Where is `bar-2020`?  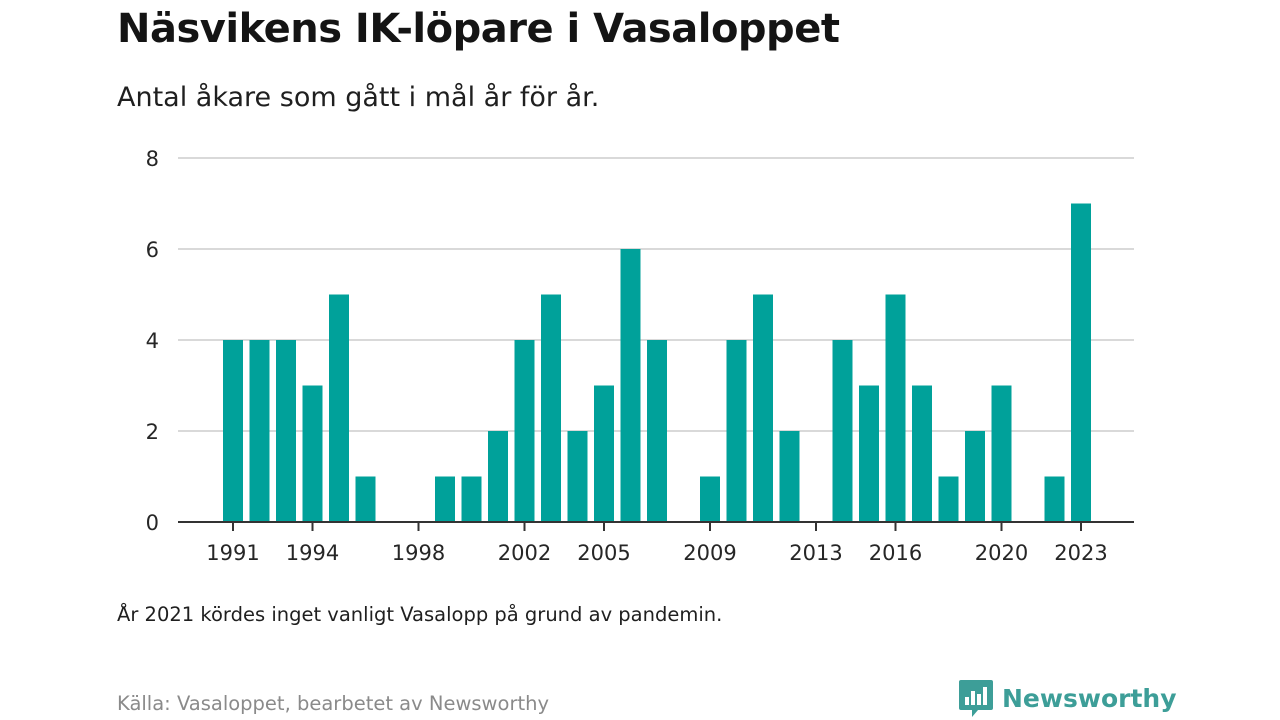 bar-2020 is located at coordinates (1001, 453).